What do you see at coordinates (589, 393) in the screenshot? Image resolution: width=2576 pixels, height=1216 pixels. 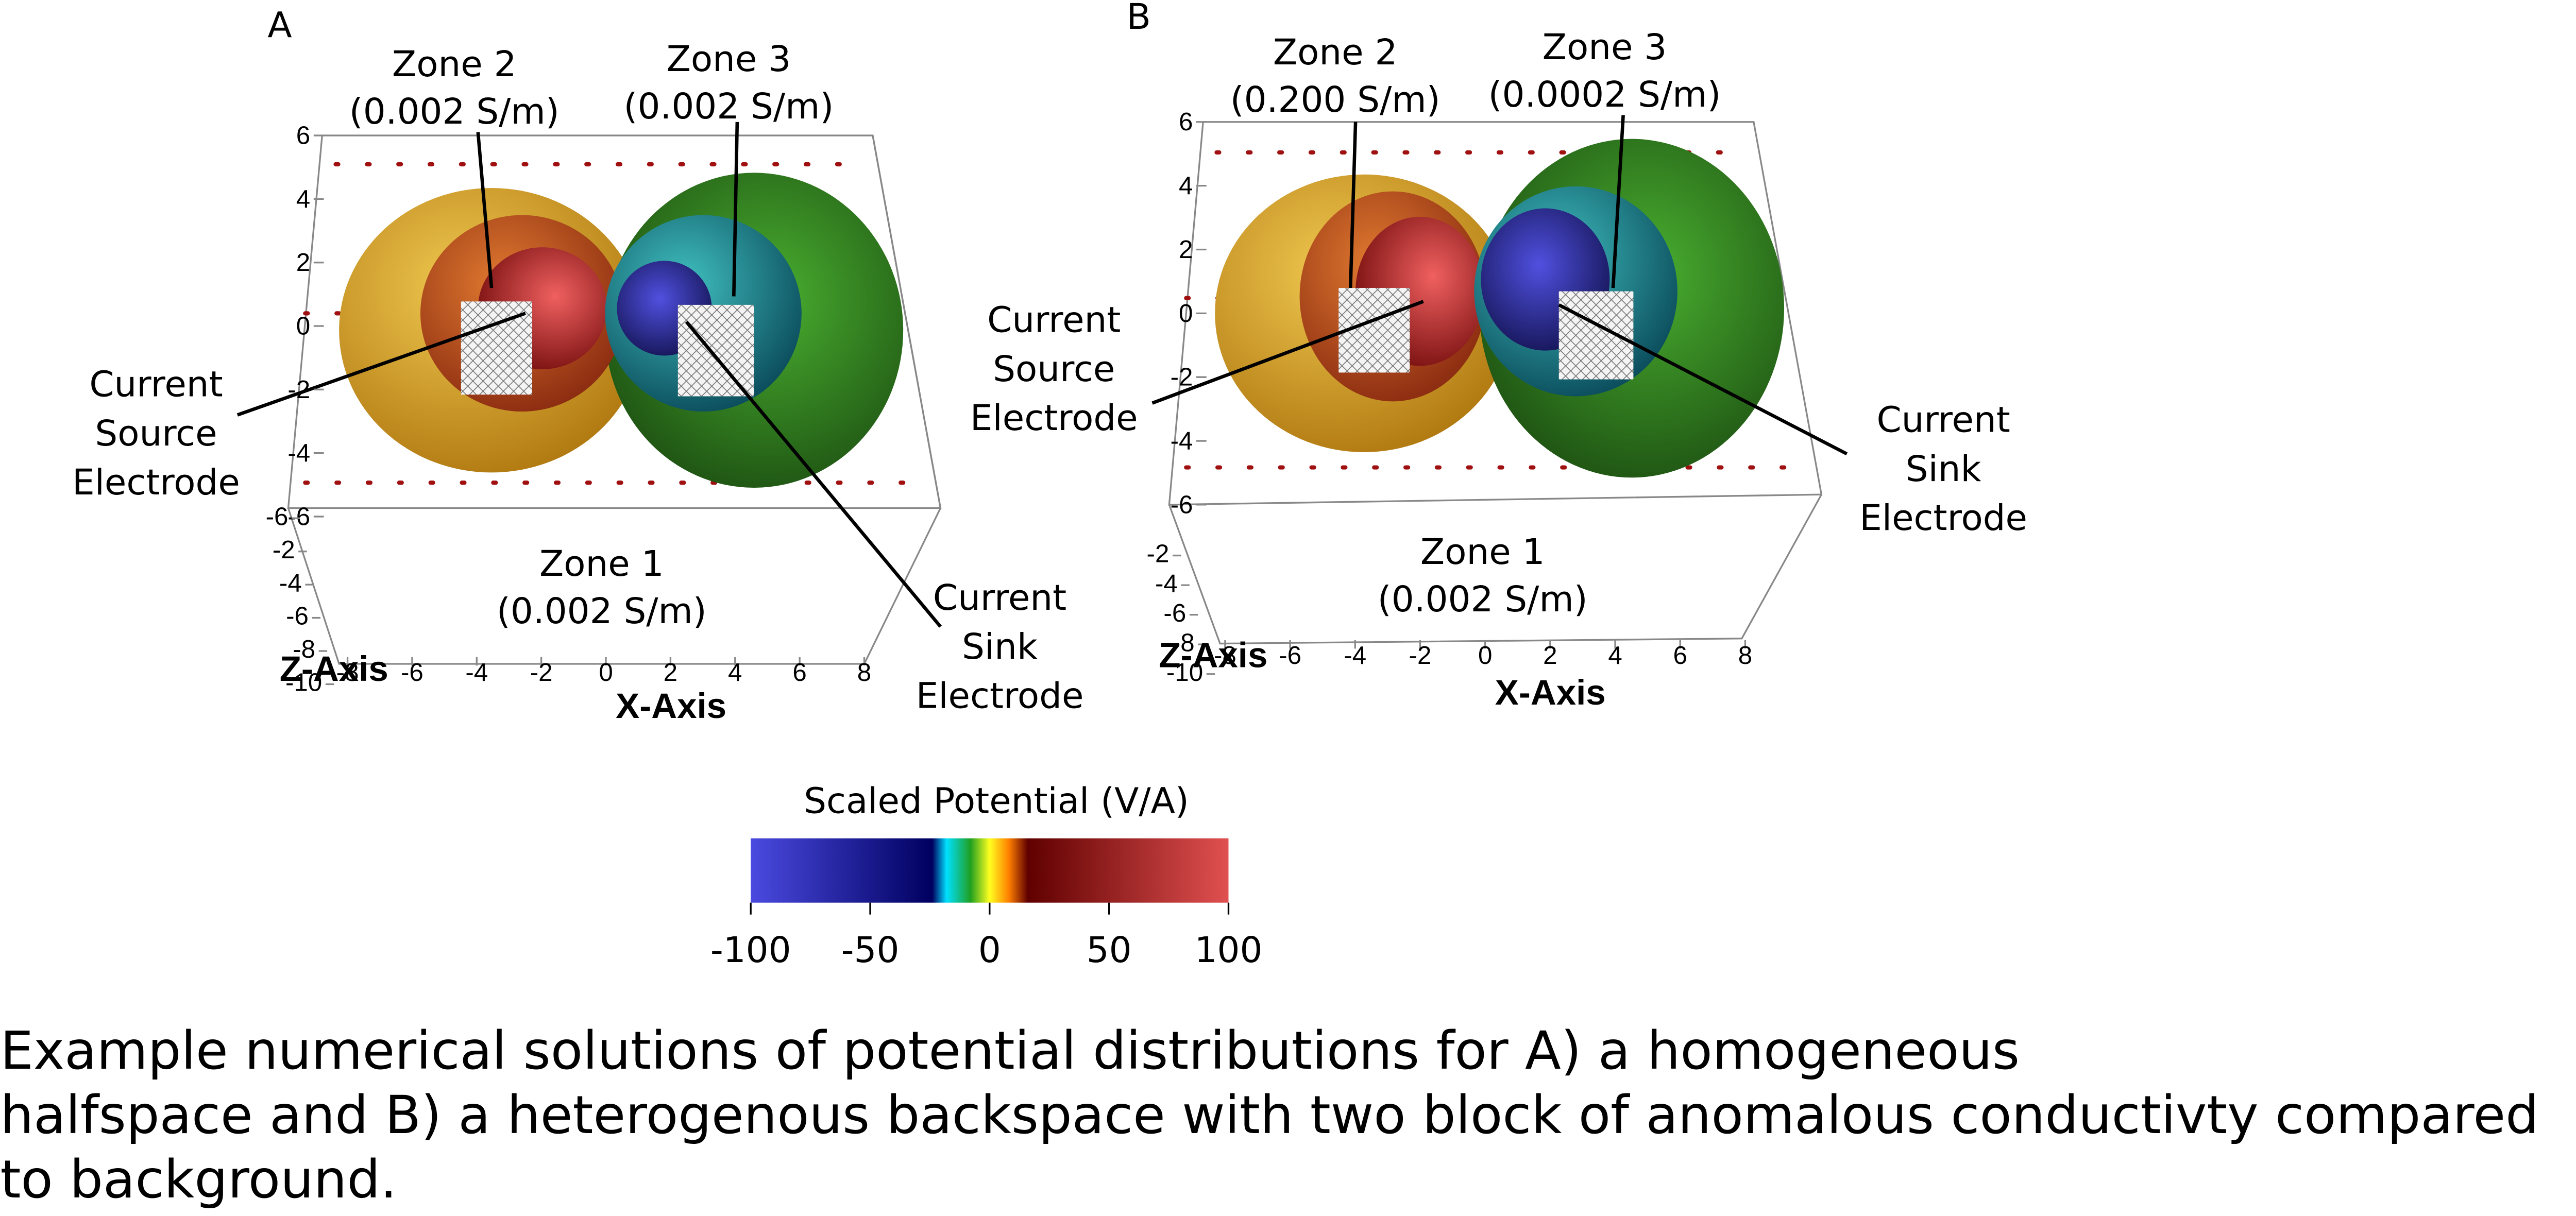 I see `panel-a-scene` at bounding box center [589, 393].